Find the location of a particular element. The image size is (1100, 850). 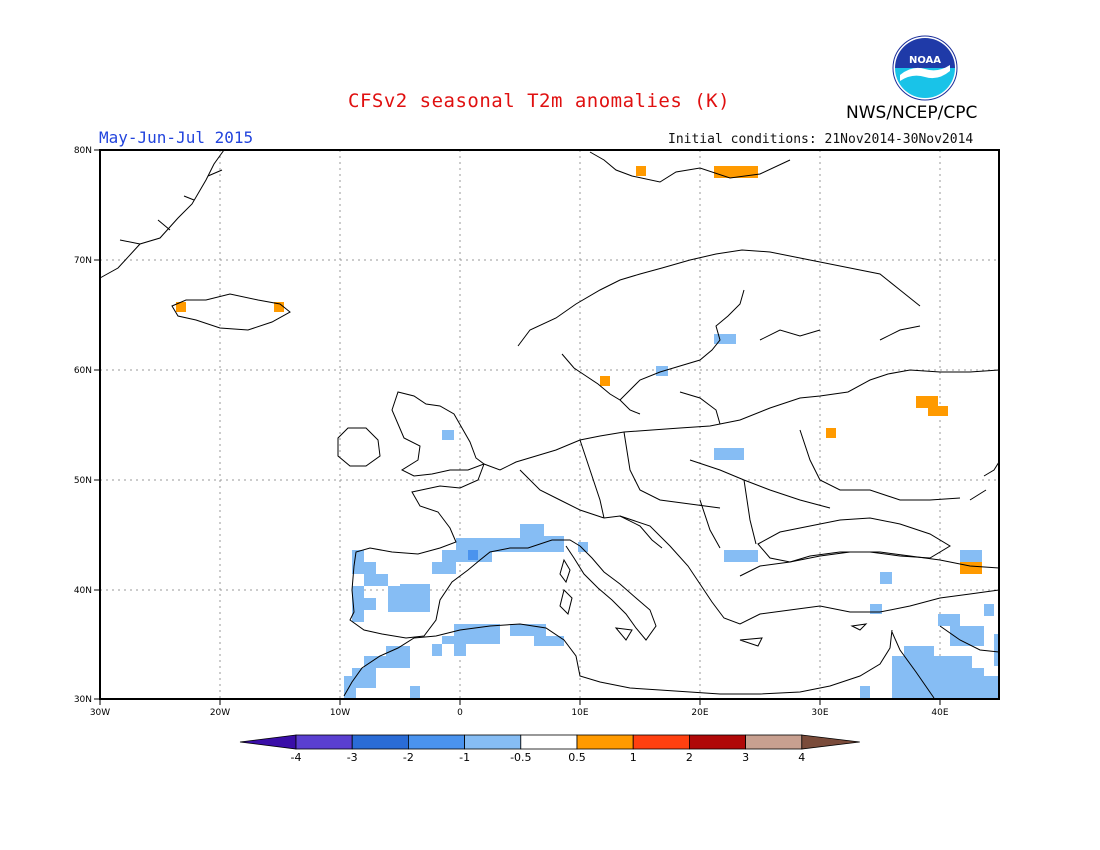

lon-label: 10W is located at coordinates (340, 713).